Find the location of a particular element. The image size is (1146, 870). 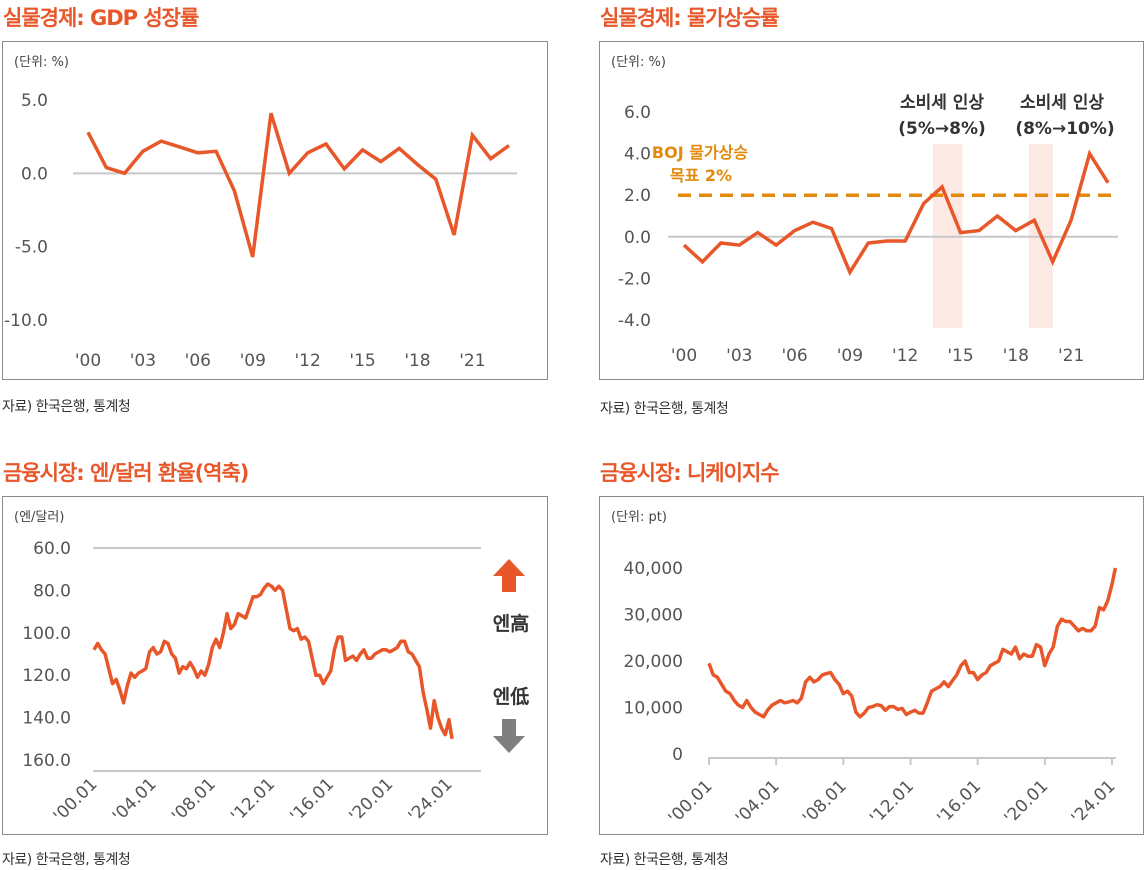

gdp-chart-source: 자료) 한국은행, 통계청 is located at coordinates (66, 407).